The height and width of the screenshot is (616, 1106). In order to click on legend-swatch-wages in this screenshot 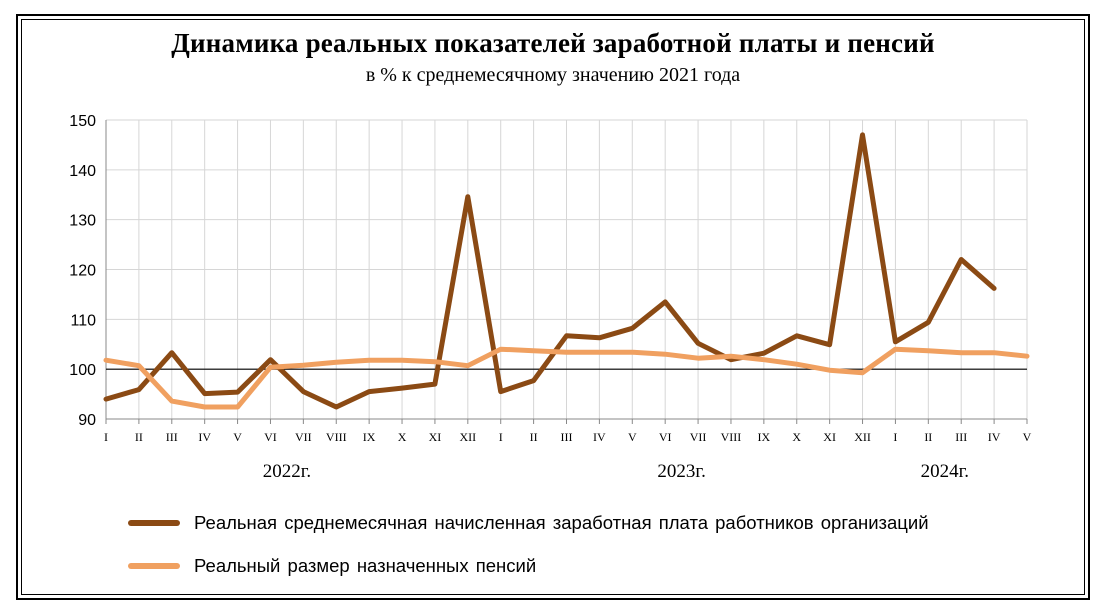, I will do `click(154, 523)`.